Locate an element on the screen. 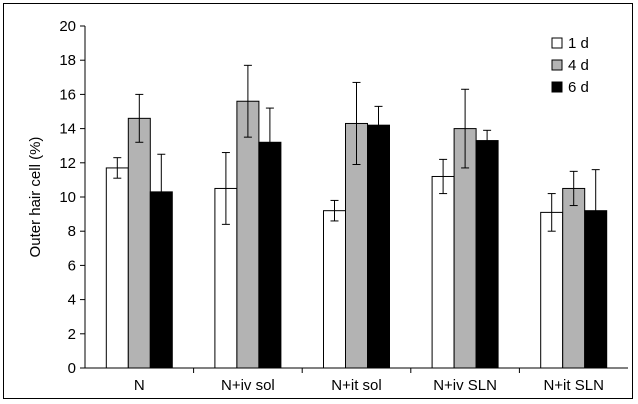 The width and height of the screenshot is (638, 404). y-tick-label: 12 is located at coordinates (67, 163).